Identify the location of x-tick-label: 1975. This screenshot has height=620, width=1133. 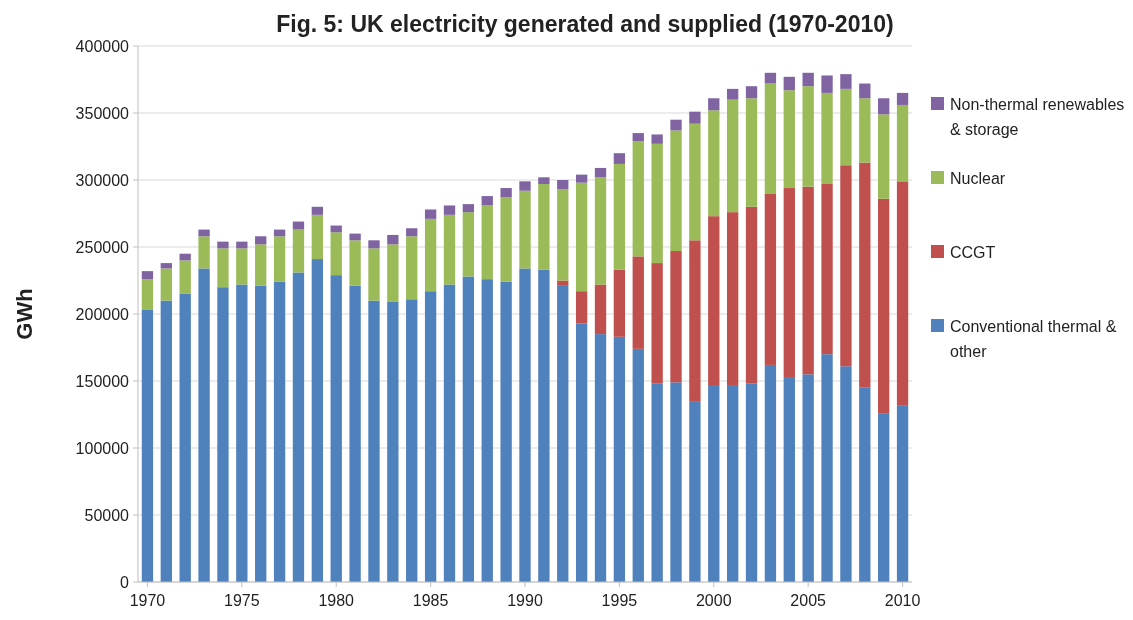
(242, 600).